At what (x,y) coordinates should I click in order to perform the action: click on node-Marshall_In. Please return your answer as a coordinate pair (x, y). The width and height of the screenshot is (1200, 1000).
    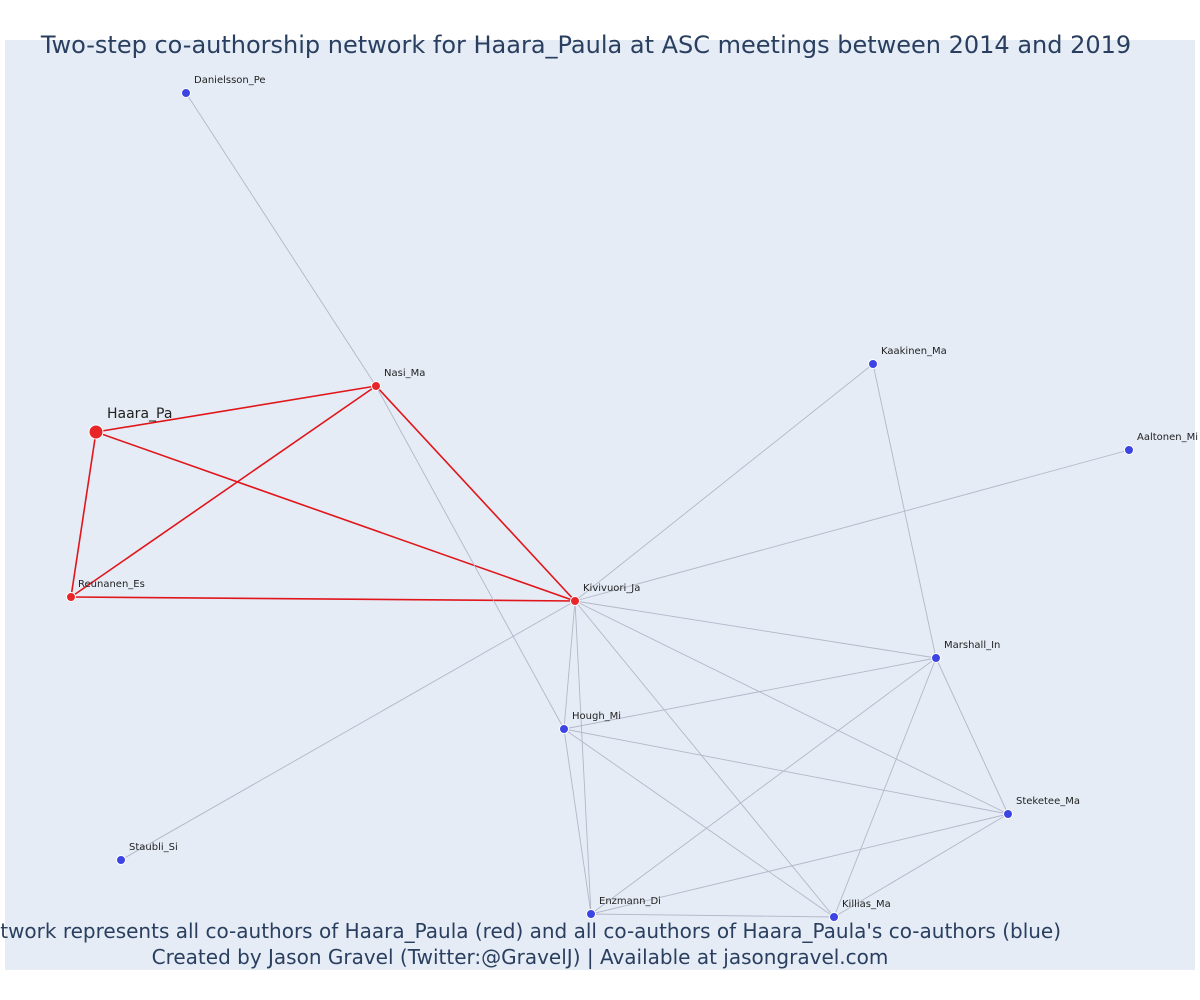
    Looking at the image, I should click on (936, 658).